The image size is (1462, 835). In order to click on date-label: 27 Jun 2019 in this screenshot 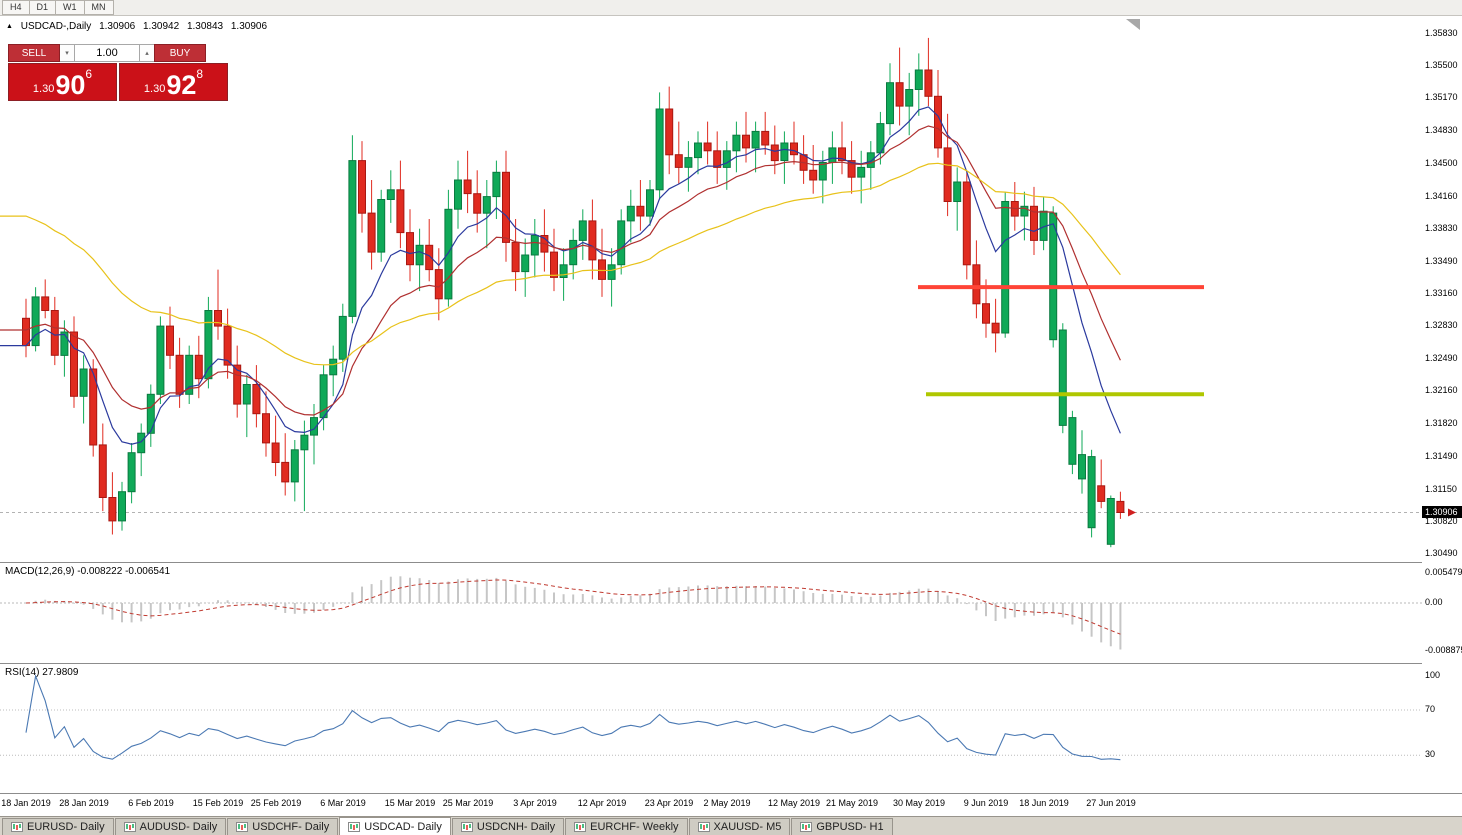, I will do `click(1111, 803)`.